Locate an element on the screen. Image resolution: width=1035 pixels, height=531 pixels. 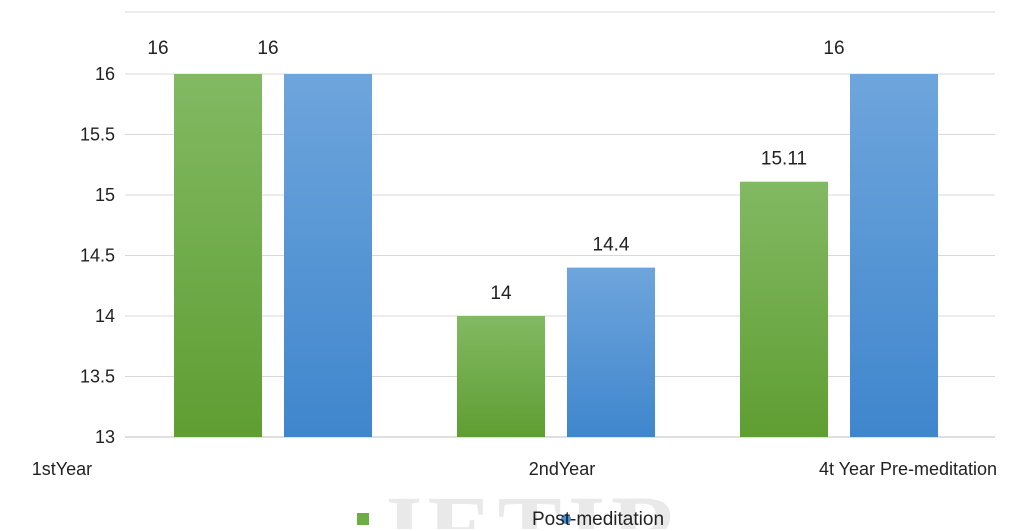
y-tick-label: 15.5 is located at coordinates (97, 135).